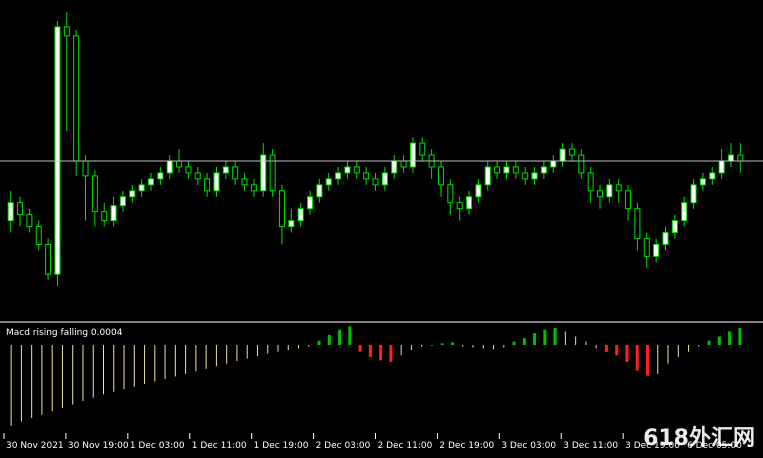 The height and width of the screenshot is (458, 763). What do you see at coordinates (699, 438) in the screenshot?
I see `watermark: 618外汇网` at bounding box center [699, 438].